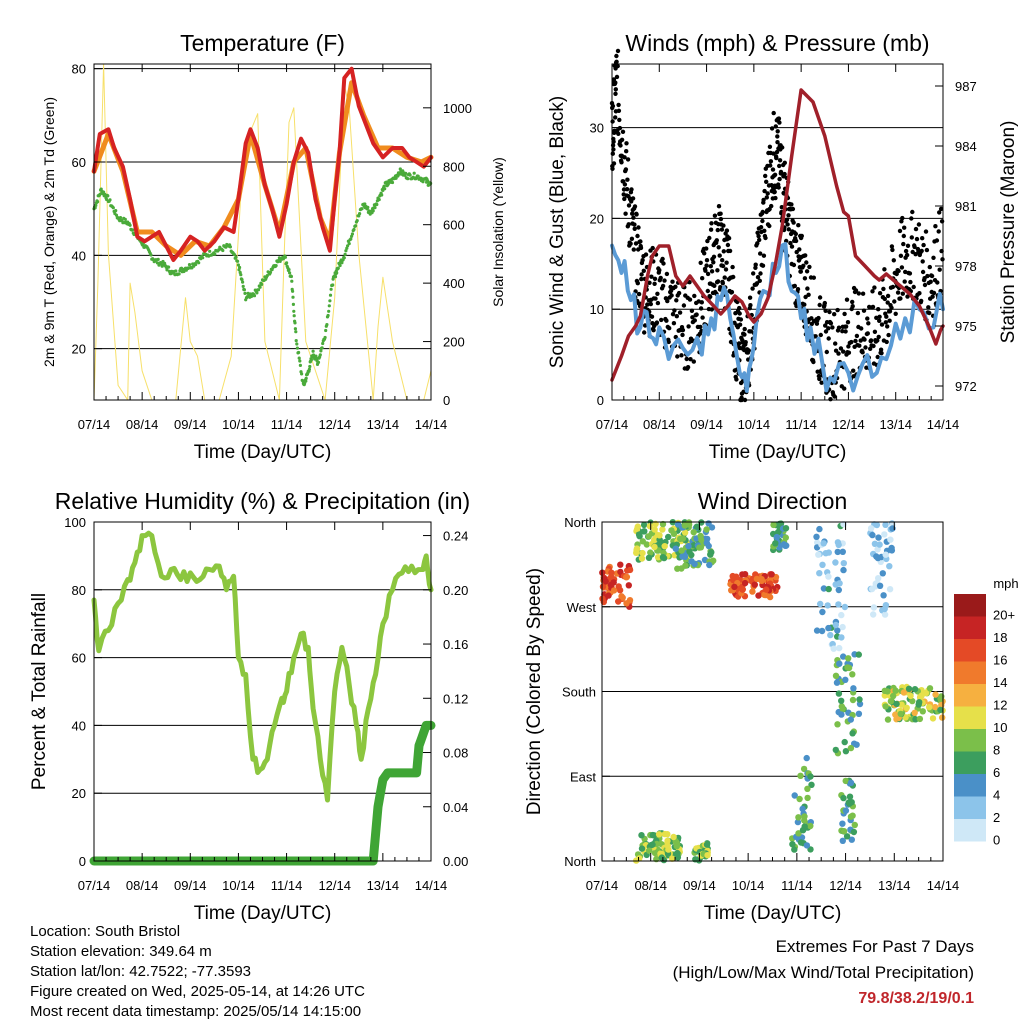  What do you see at coordinates (94, 885) in the screenshot?
I see `rh-x-tick-label: 07/14` at bounding box center [94, 885].